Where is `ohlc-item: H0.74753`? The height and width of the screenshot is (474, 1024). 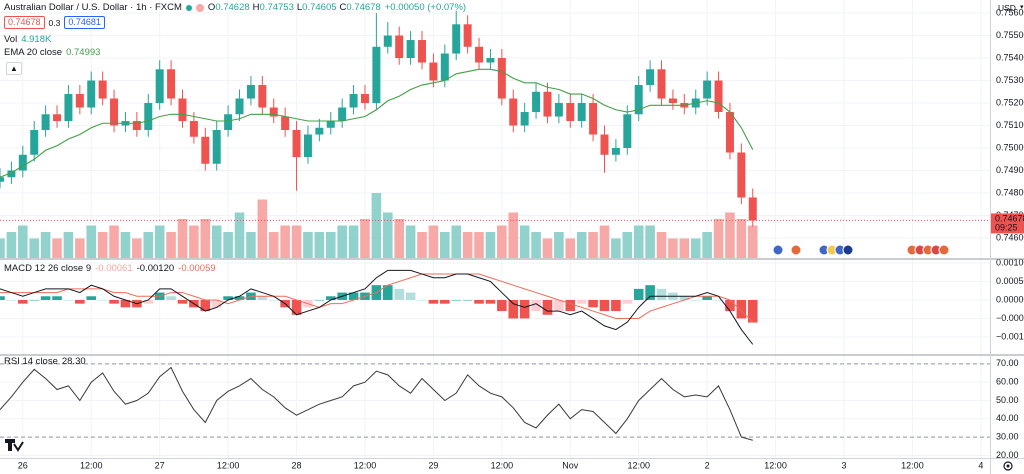 ohlc-item: H0.74753 is located at coordinates (273, 8).